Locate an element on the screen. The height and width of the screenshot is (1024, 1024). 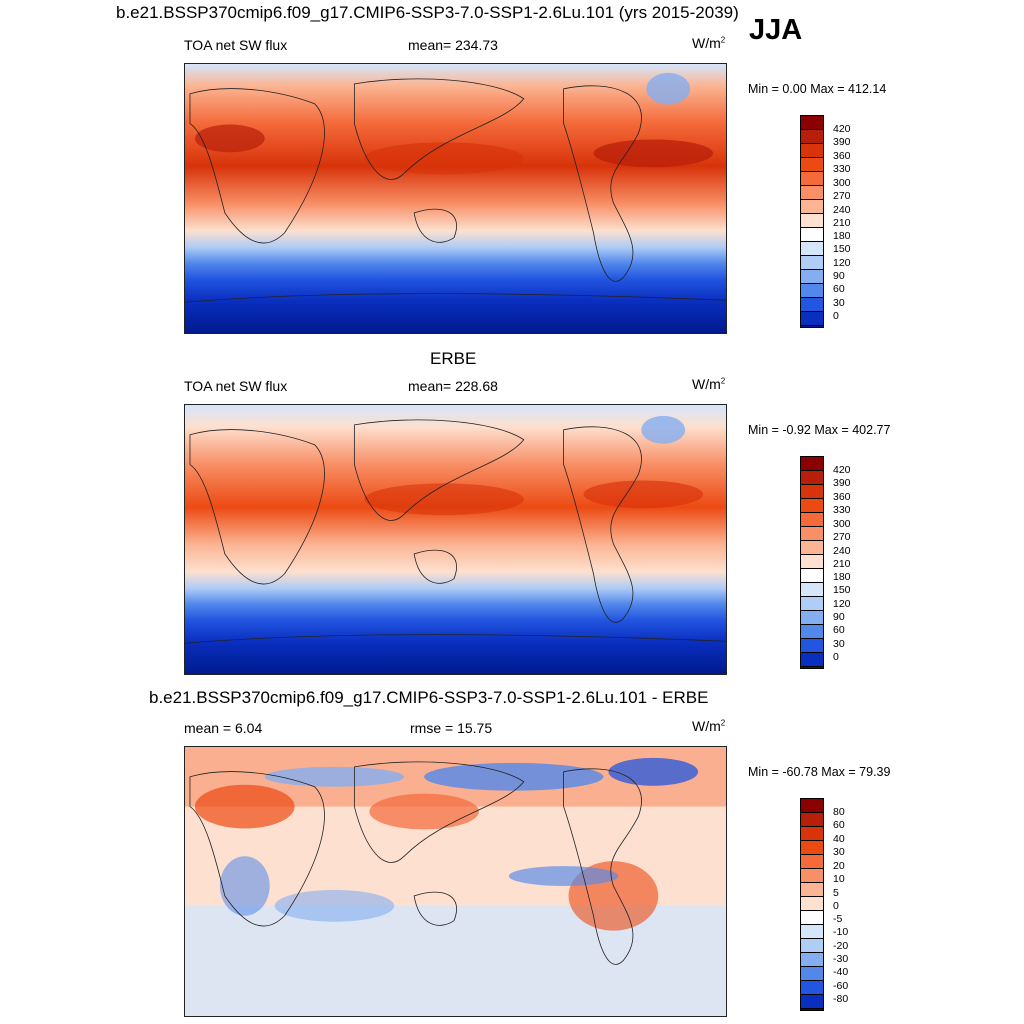
panel1-variable-label: TOA net SW flux is located at coordinates (236, 45).